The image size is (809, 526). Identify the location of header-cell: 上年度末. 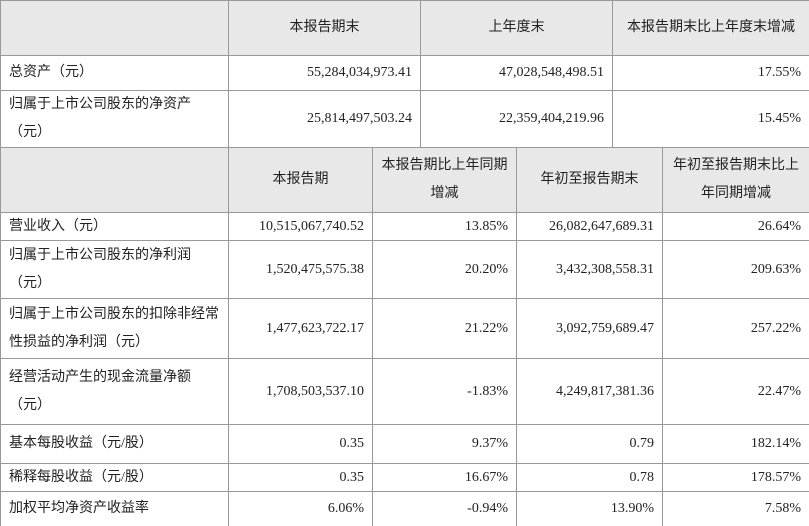
(517, 28).